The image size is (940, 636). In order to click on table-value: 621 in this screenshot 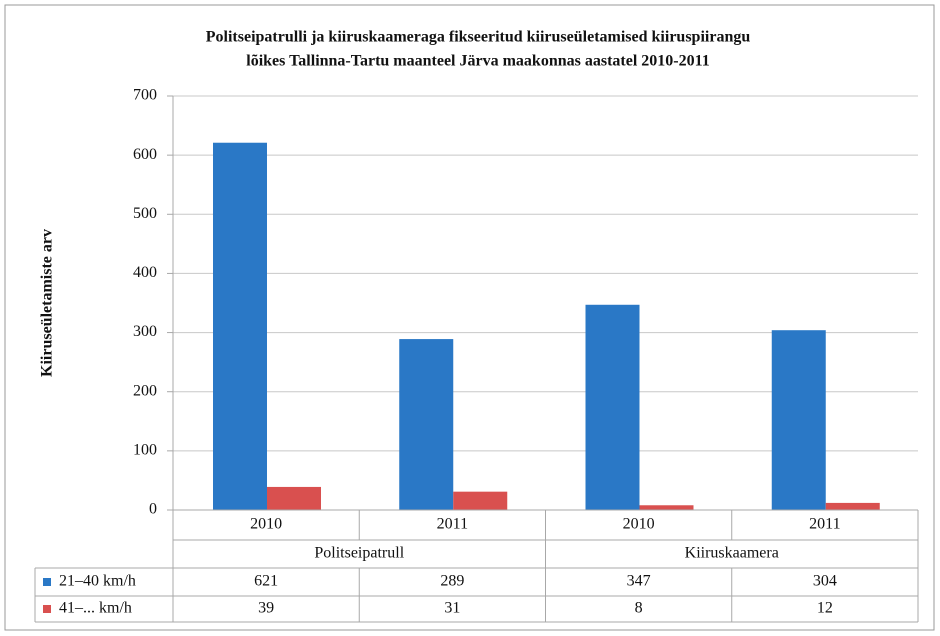, I will do `click(266, 581)`.